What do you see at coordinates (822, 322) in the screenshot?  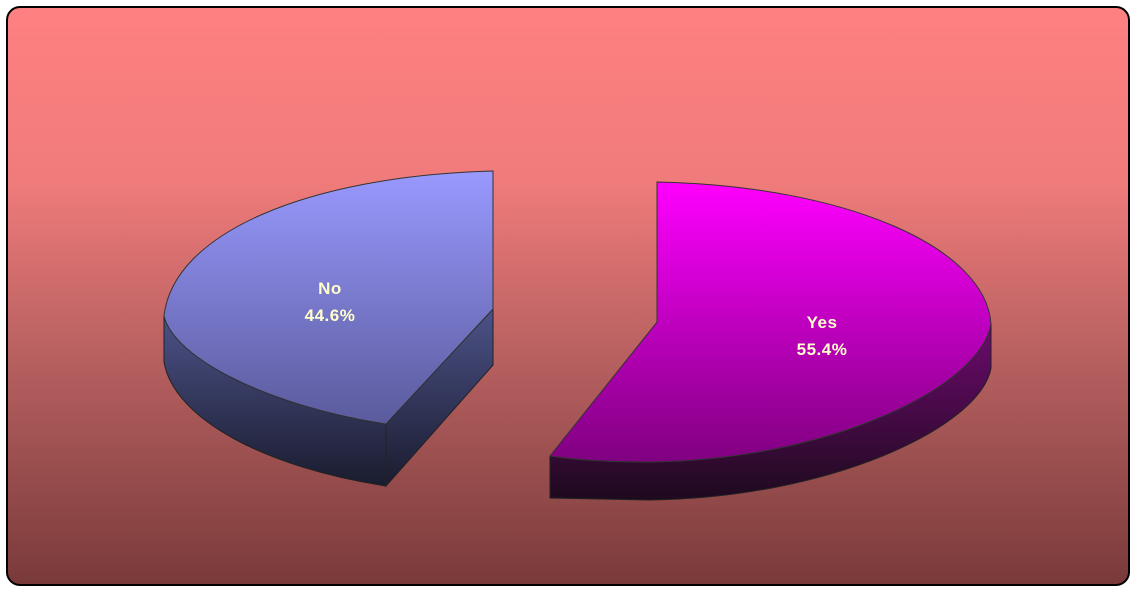 I see `label-yes-category: Yes` at bounding box center [822, 322].